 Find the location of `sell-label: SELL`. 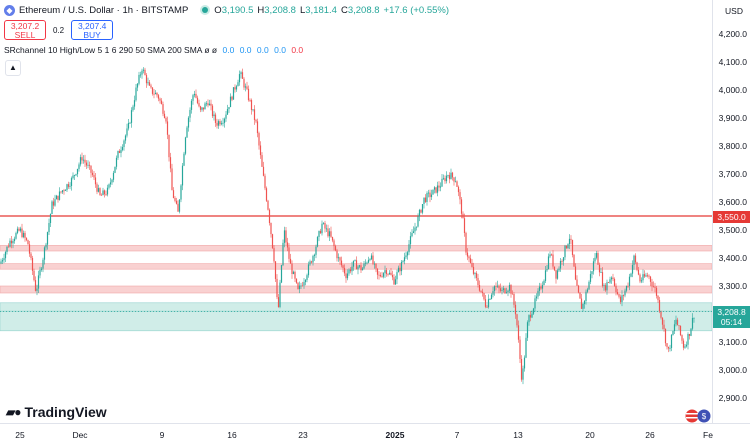

sell-label: SELL is located at coordinates (25, 35).